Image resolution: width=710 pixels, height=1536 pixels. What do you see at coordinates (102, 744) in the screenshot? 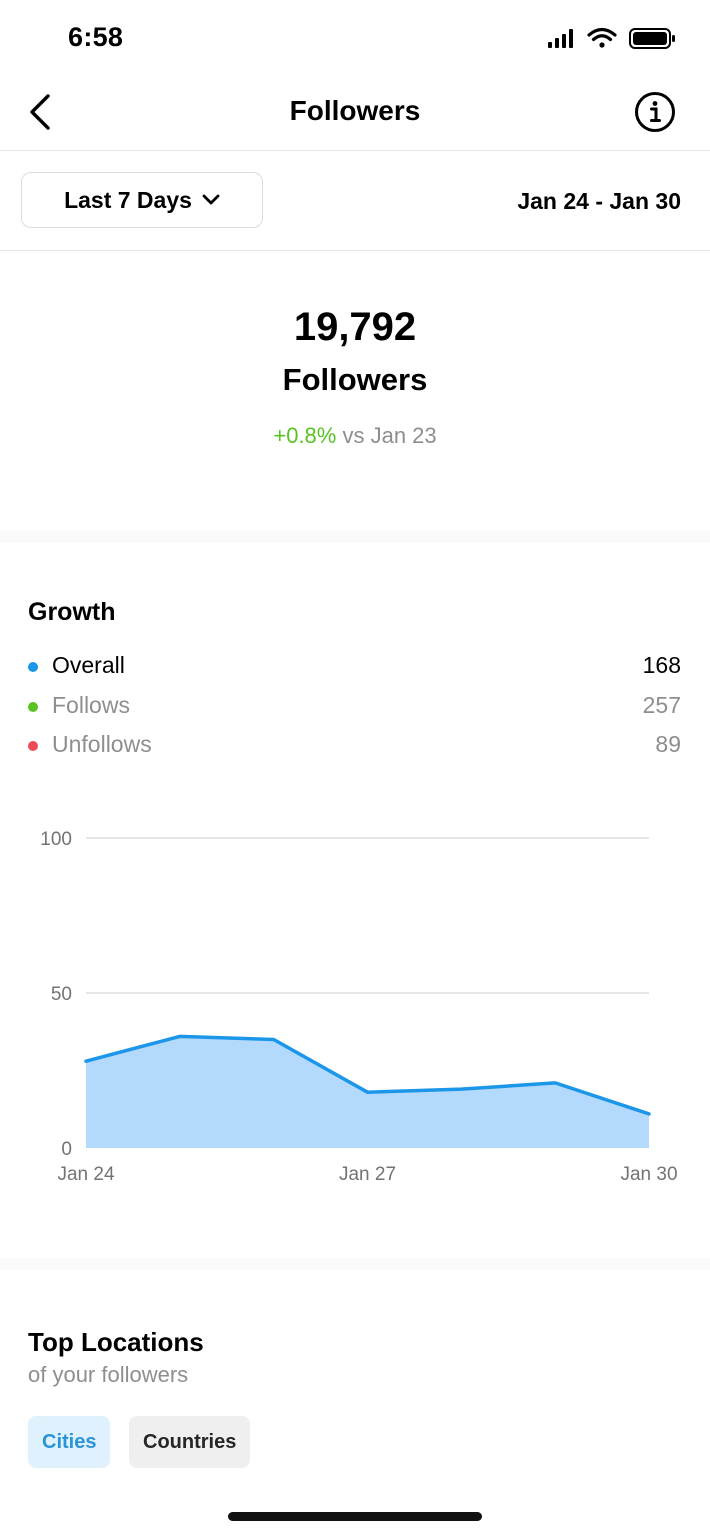
I see `legend-label: Unfollows` at bounding box center [102, 744].